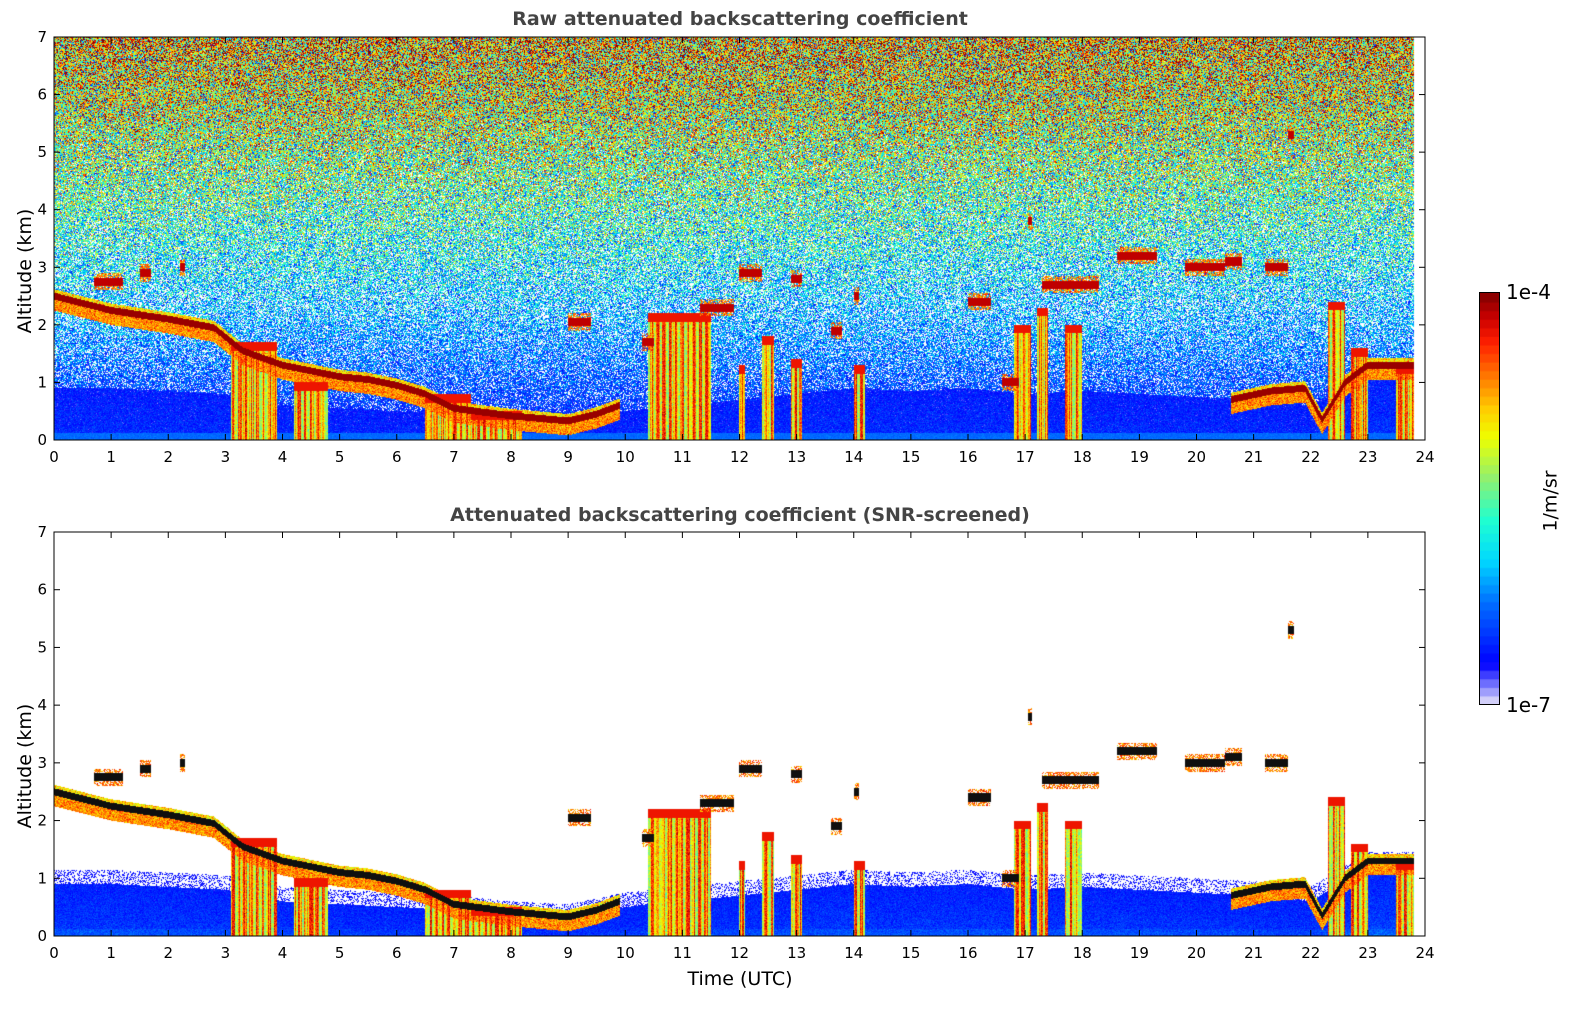  What do you see at coordinates (111, 953) in the screenshot?
I see `panel-1-xtick-label: 1` at bounding box center [111, 953].